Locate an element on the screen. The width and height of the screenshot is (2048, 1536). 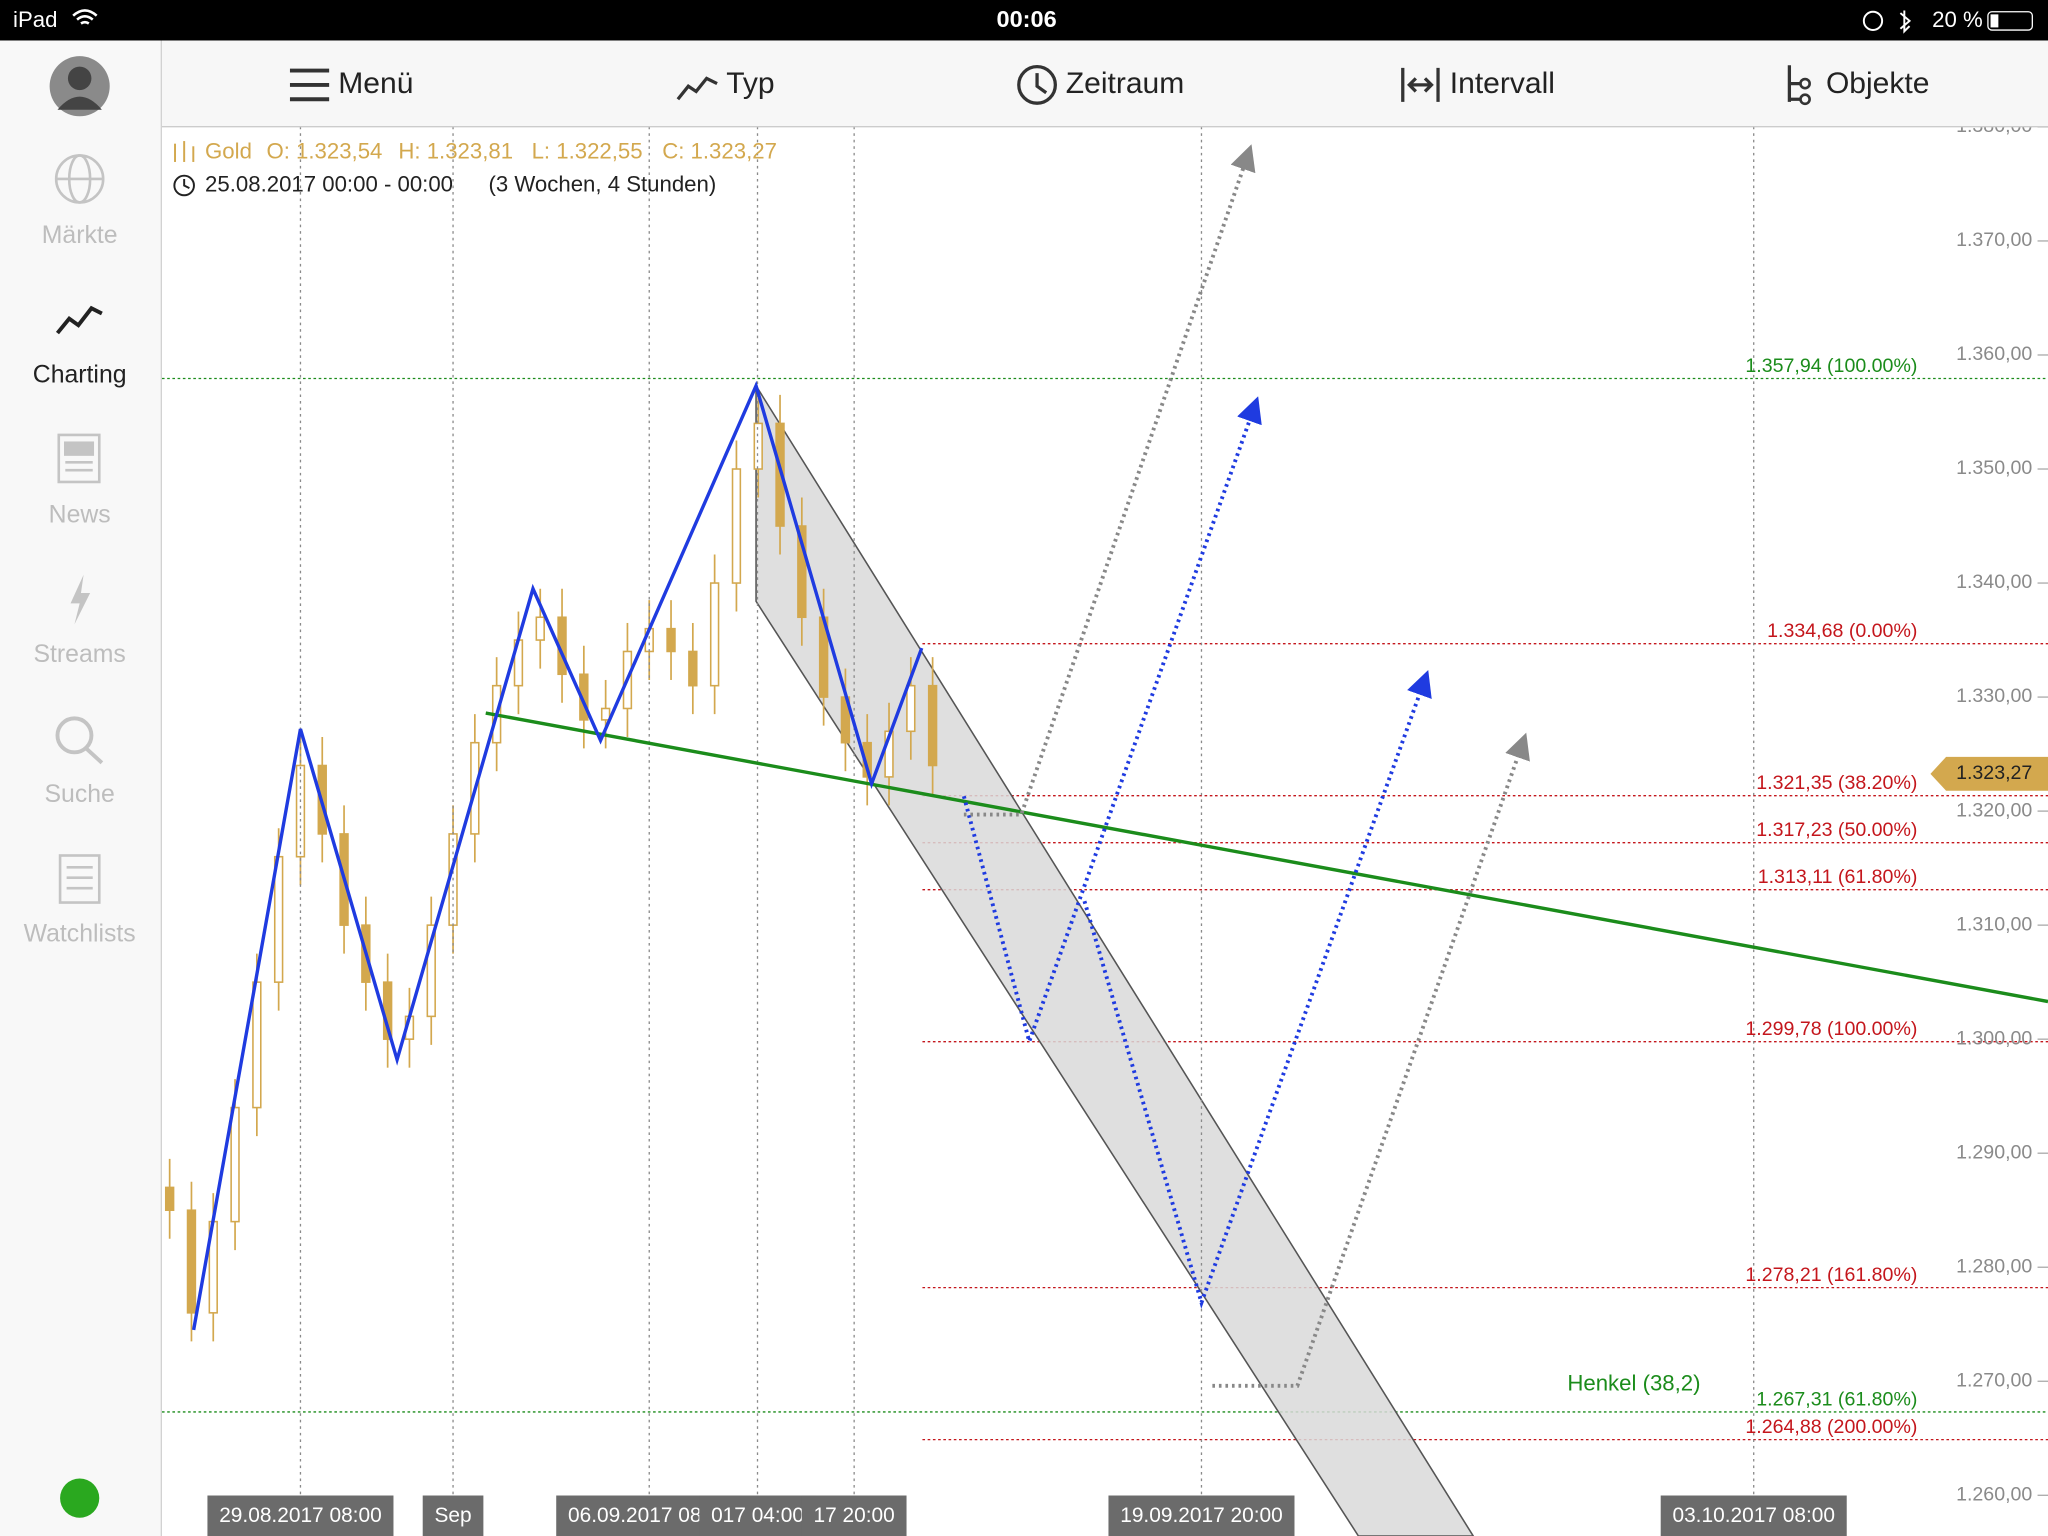
x-tick-label: 19.09.2017 20:00 is located at coordinates (1201, 1515).